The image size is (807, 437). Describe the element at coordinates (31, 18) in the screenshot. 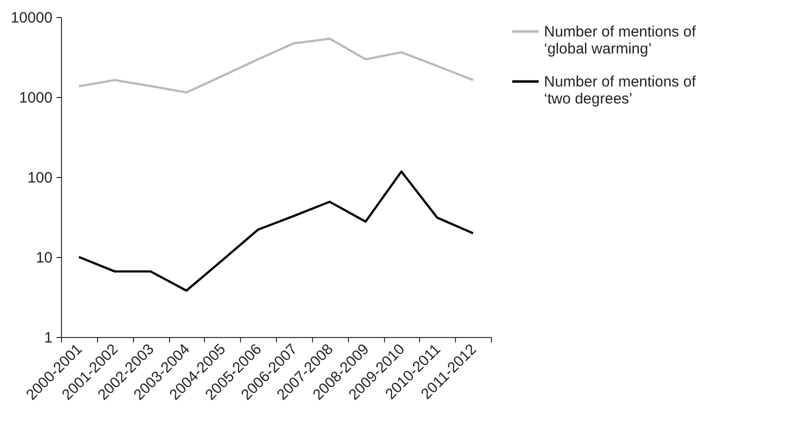

I see `y-tick-label: 10000` at that location.